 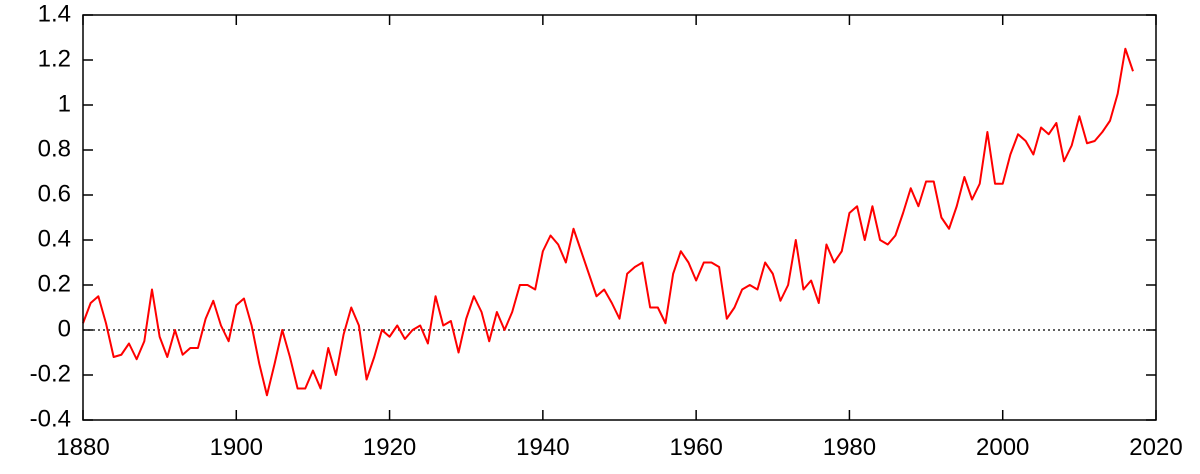 What do you see at coordinates (50, 373) in the screenshot?
I see `y-tick-label: -0.2` at bounding box center [50, 373].